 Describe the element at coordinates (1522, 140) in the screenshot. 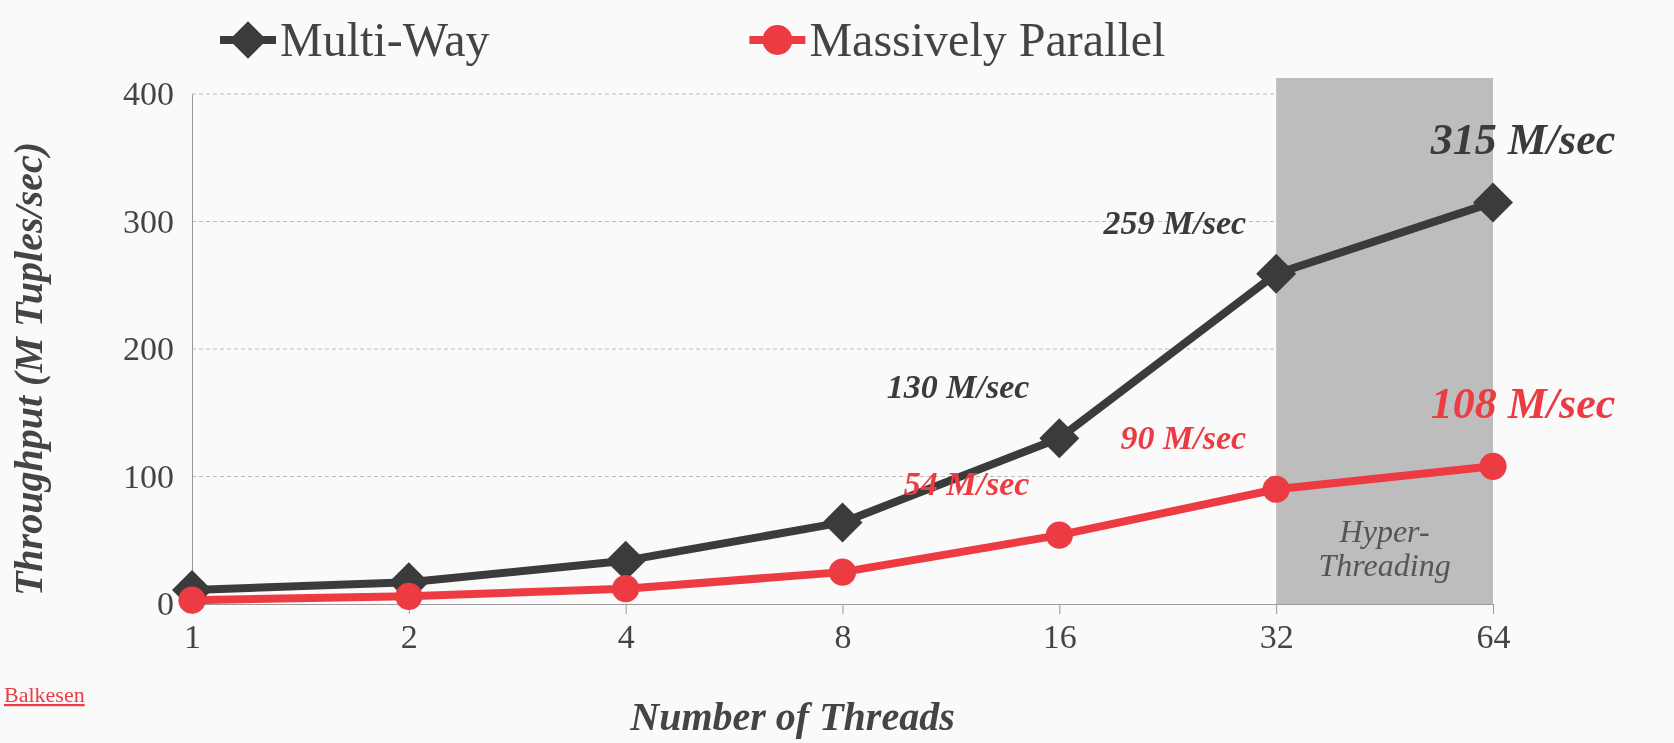

I see `data-label: 315 M/sec` at that location.